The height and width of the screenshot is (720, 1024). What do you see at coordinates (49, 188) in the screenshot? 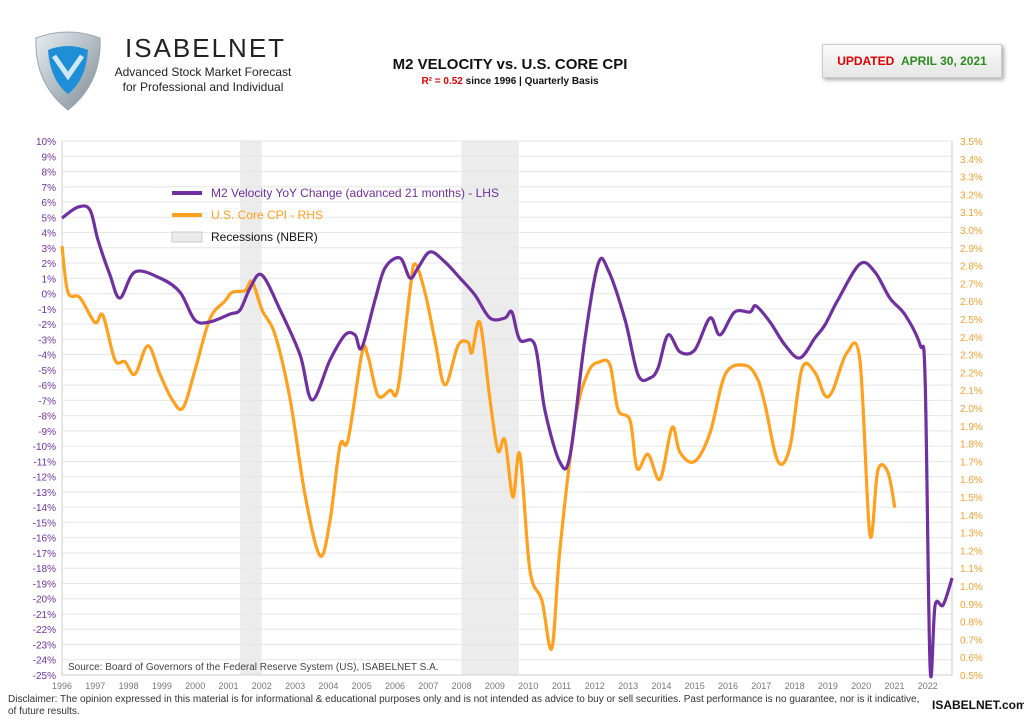
I see `left-tick-label: 7%` at bounding box center [49, 188].